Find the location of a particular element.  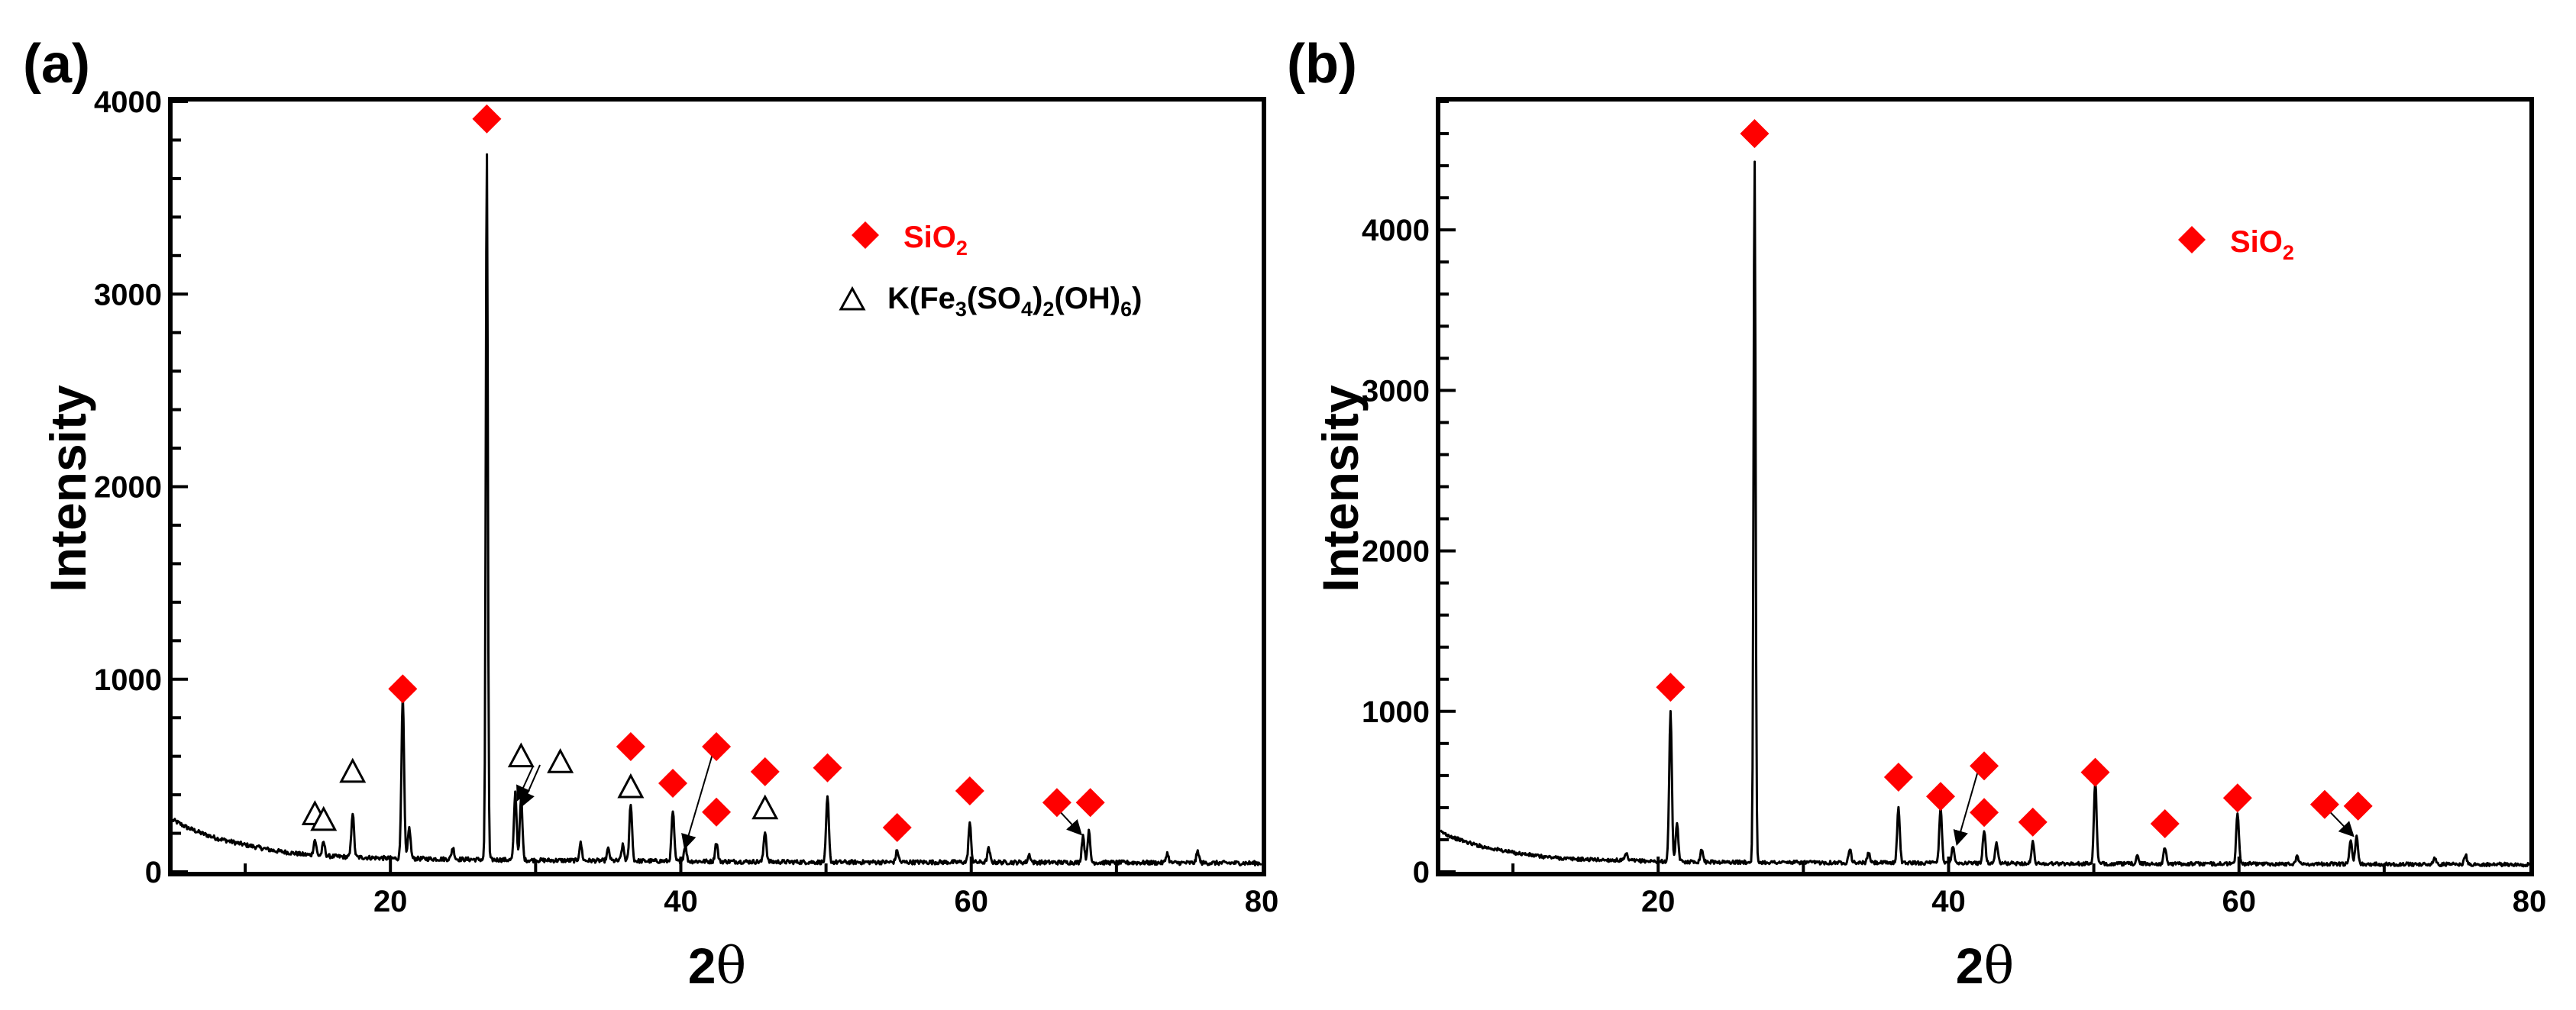

jarosite-part: K(Fe is located at coordinates (921, 298).